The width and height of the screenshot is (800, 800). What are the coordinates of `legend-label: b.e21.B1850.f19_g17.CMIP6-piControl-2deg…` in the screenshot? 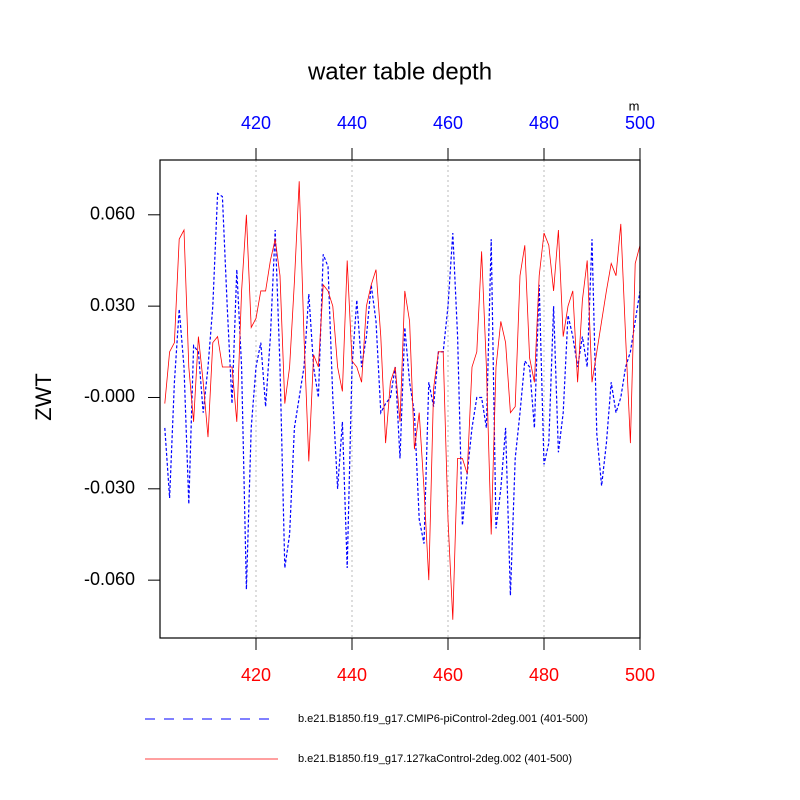 It's located at (443, 719).